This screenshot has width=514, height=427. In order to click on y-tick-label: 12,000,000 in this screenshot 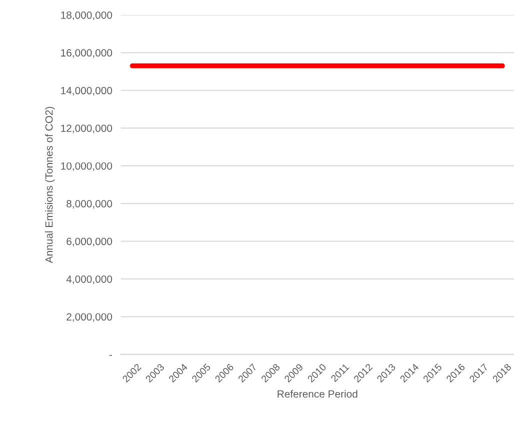, I will do `click(86, 129)`.